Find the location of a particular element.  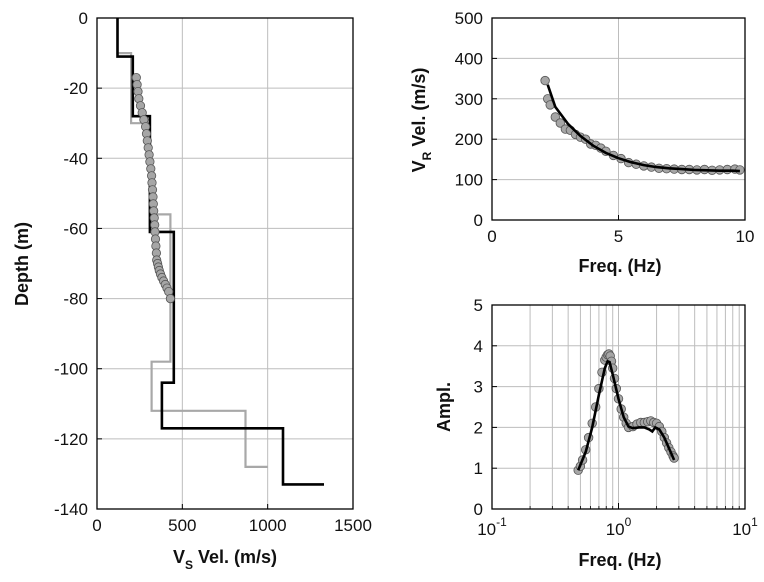

dispersion-y-tick-label: 500 is located at coordinates (469, 18).